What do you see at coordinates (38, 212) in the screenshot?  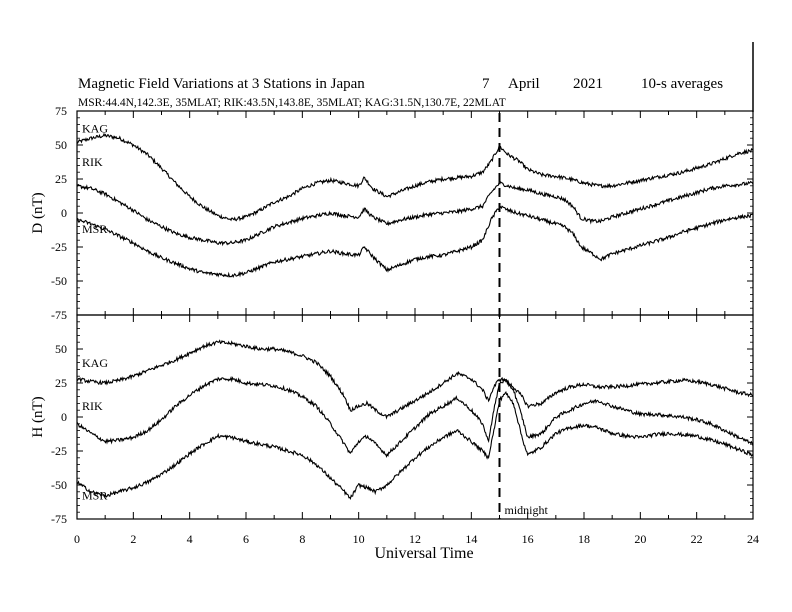 I see `y-axis-label-d: D (nT)` at bounding box center [38, 212].